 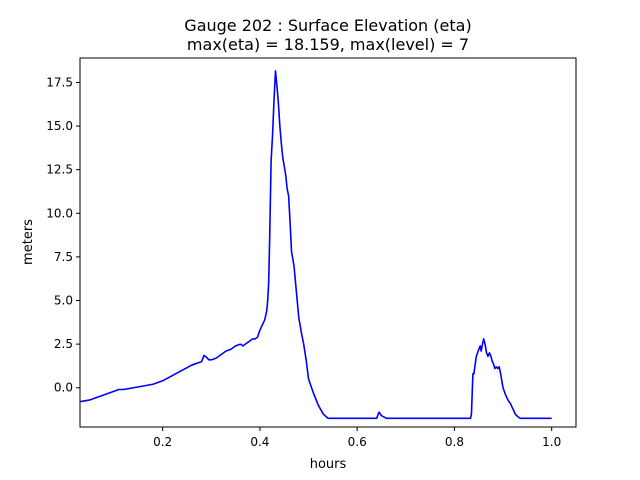 What do you see at coordinates (328, 464) in the screenshot?
I see `x-axis-label: hours` at bounding box center [328, 464].